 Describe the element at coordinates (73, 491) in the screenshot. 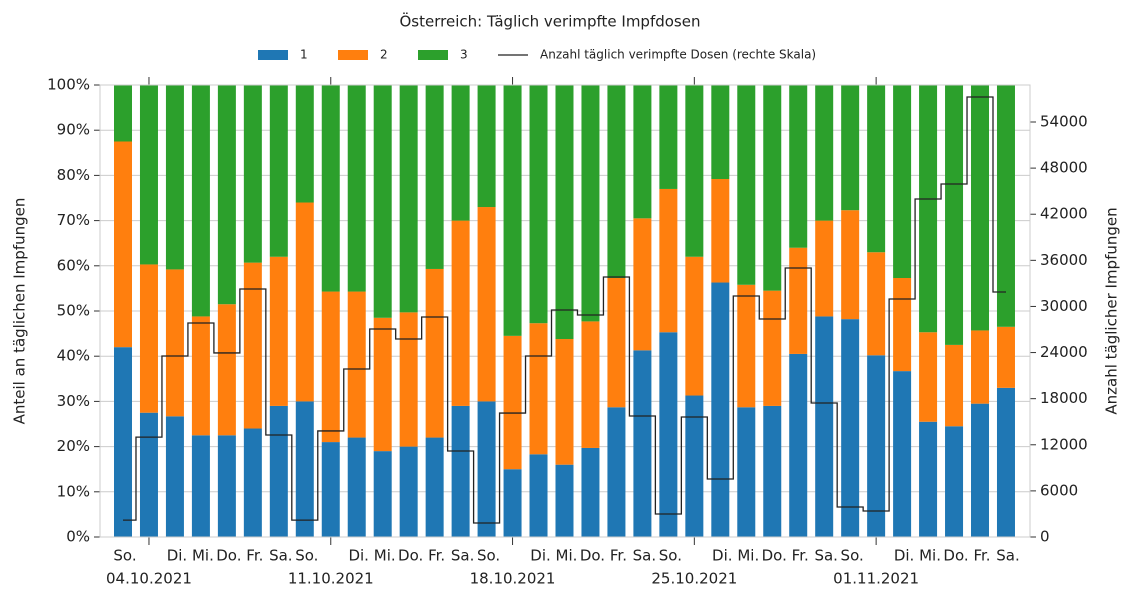

I see `y-tick-label: 10%` at that location.